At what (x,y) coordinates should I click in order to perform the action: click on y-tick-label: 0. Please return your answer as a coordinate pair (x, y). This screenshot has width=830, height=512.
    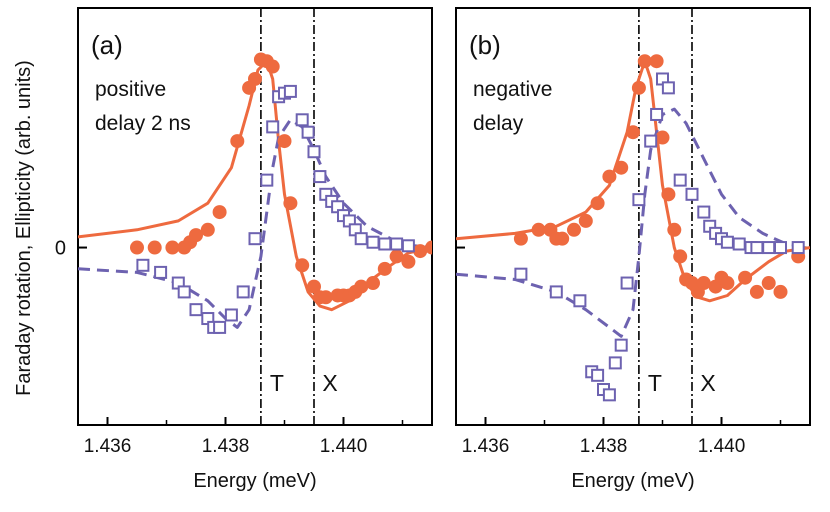
    Looking at the image, I should click on (60, 249).